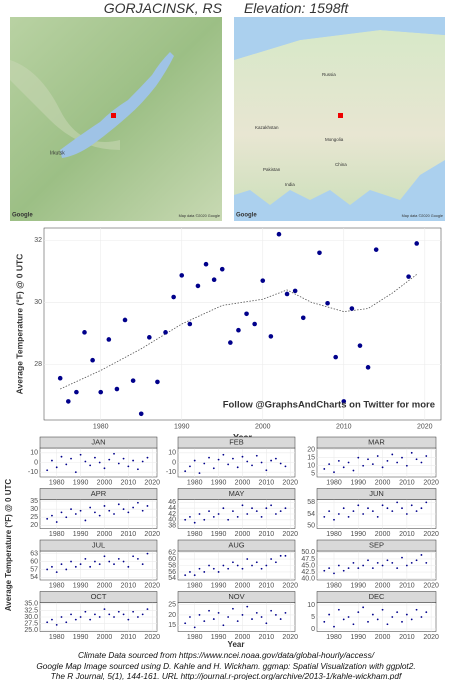 The height and width of the screenshot is (680, 453). Describe the element at coordinates (31, 617) in the screenshot. I see `y-tick-label: 30.0` at that location.